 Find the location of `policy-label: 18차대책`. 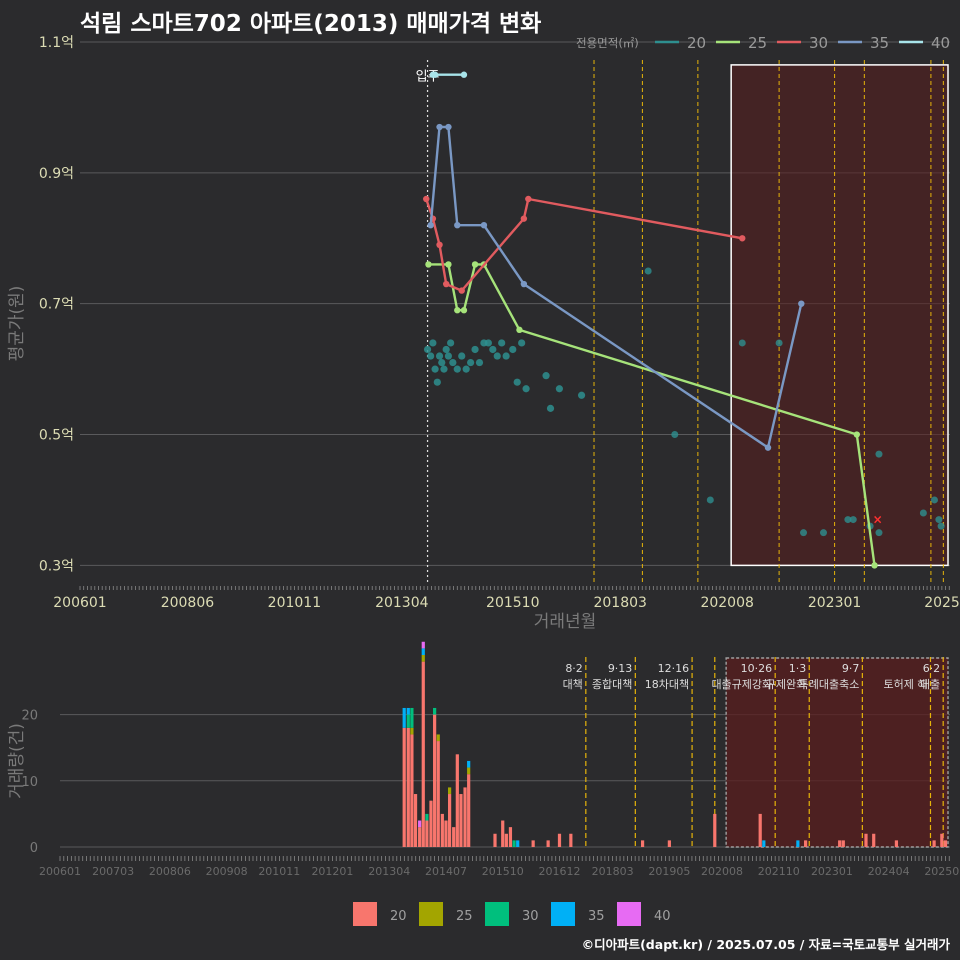

policy-label: 18차대책 is located at coordinates (667, 684).